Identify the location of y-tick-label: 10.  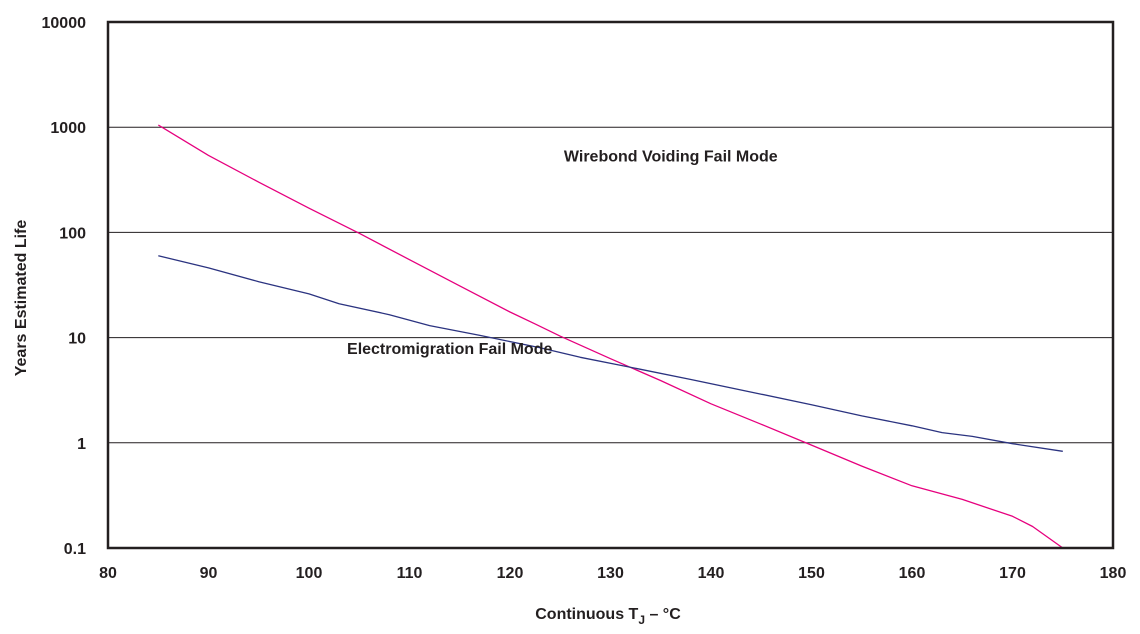
(77, 339).